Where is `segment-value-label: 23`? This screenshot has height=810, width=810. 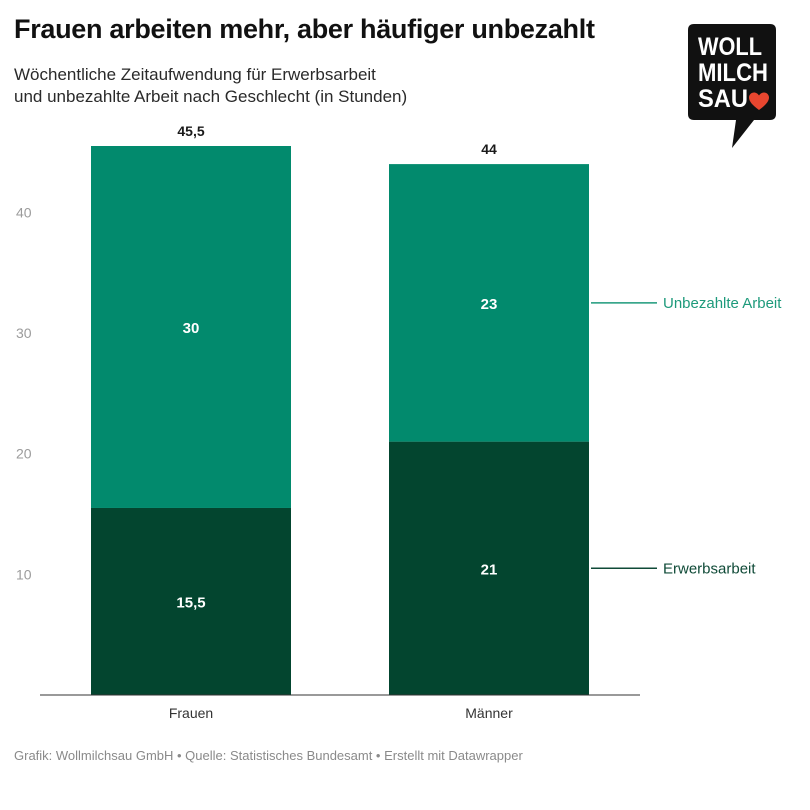 segment-value-label: 23 is located at coordinates (489, 304).